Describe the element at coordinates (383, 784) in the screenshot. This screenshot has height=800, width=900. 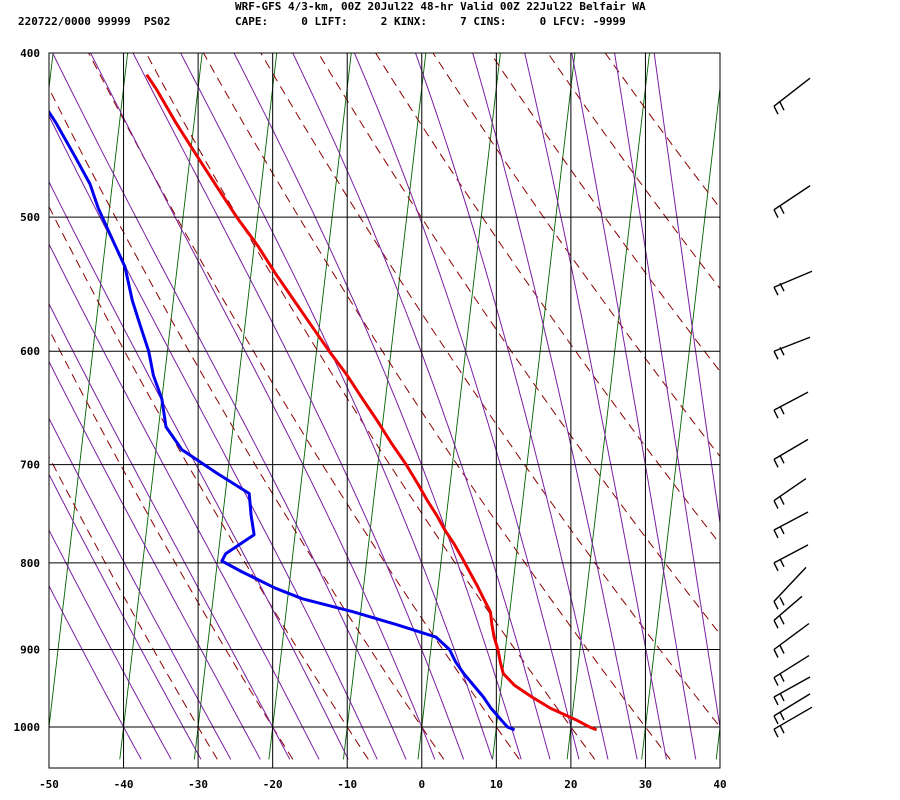
I see `x-axis-ticks: -50 -40 -30 -20 -10 0 10 20 30 40` at that location.